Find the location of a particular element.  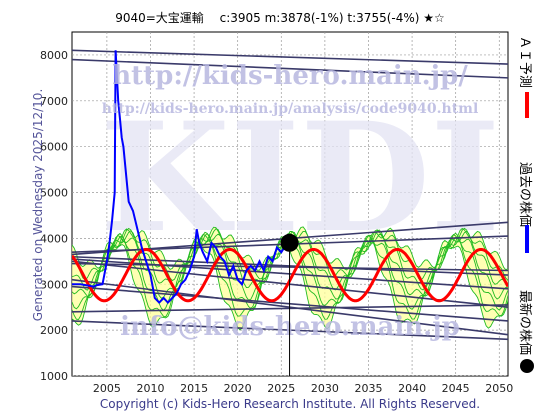

y-tick-label: 7000 is located at coordinates (54, 101).